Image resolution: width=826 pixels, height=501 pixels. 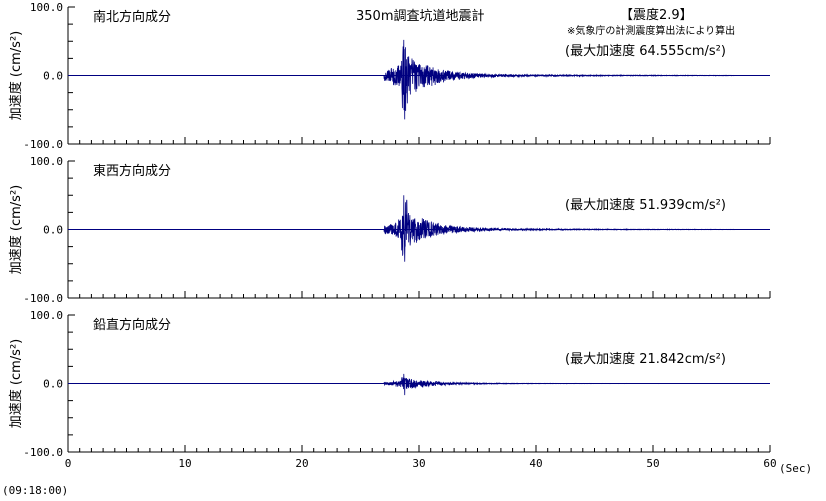 I want to click on x-tick-label: 10, so click(x=184, y=463).